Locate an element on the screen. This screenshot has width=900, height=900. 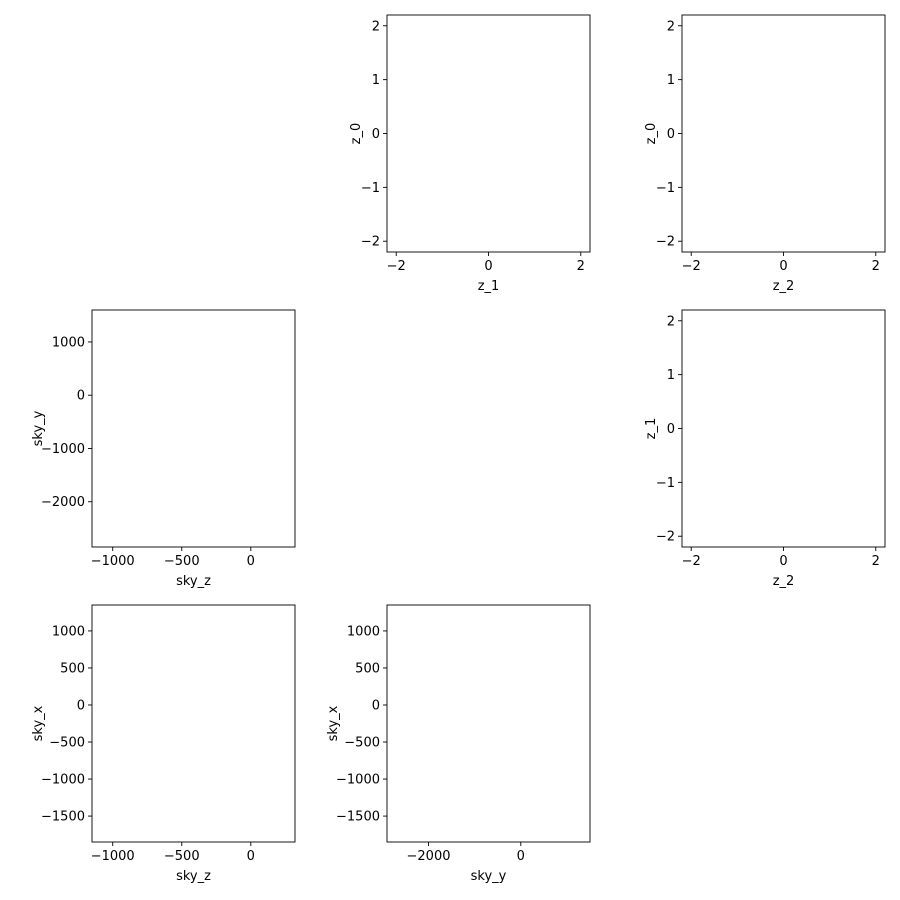
x-axis-label: z_1 is located at coordinates (489, 286).